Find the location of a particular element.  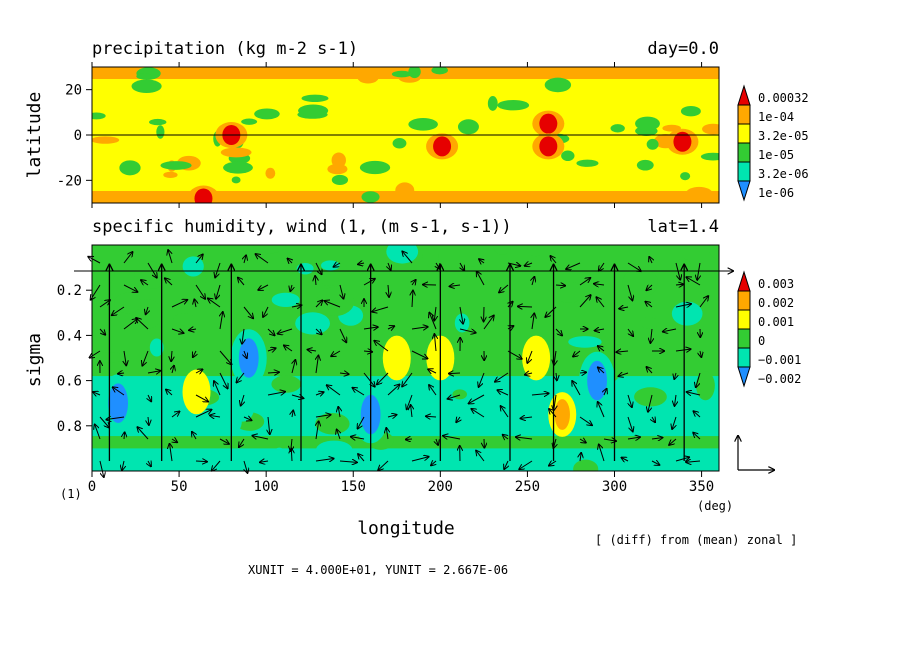

humidity-xtick-label: 250 is located at coordinates (527, 487).